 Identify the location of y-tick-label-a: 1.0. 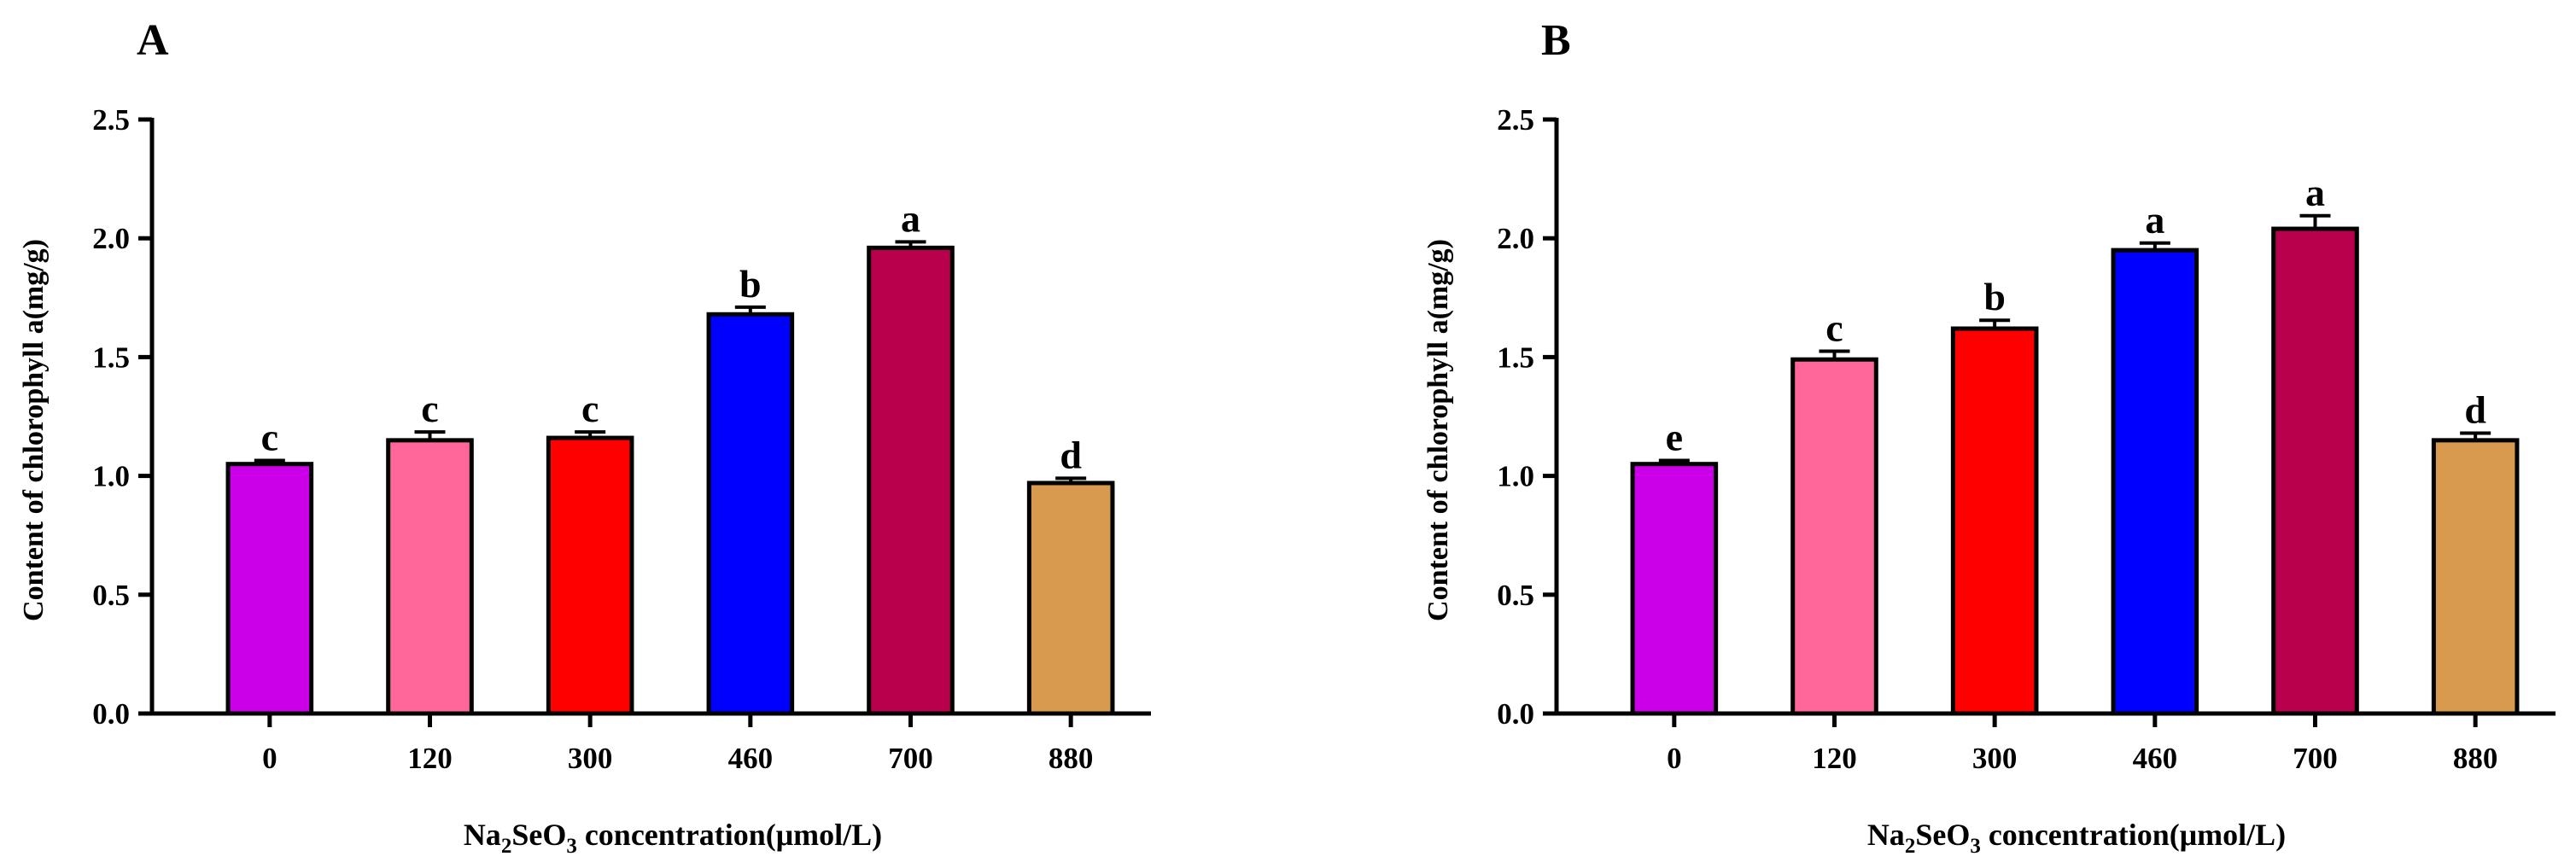
(111, 476).